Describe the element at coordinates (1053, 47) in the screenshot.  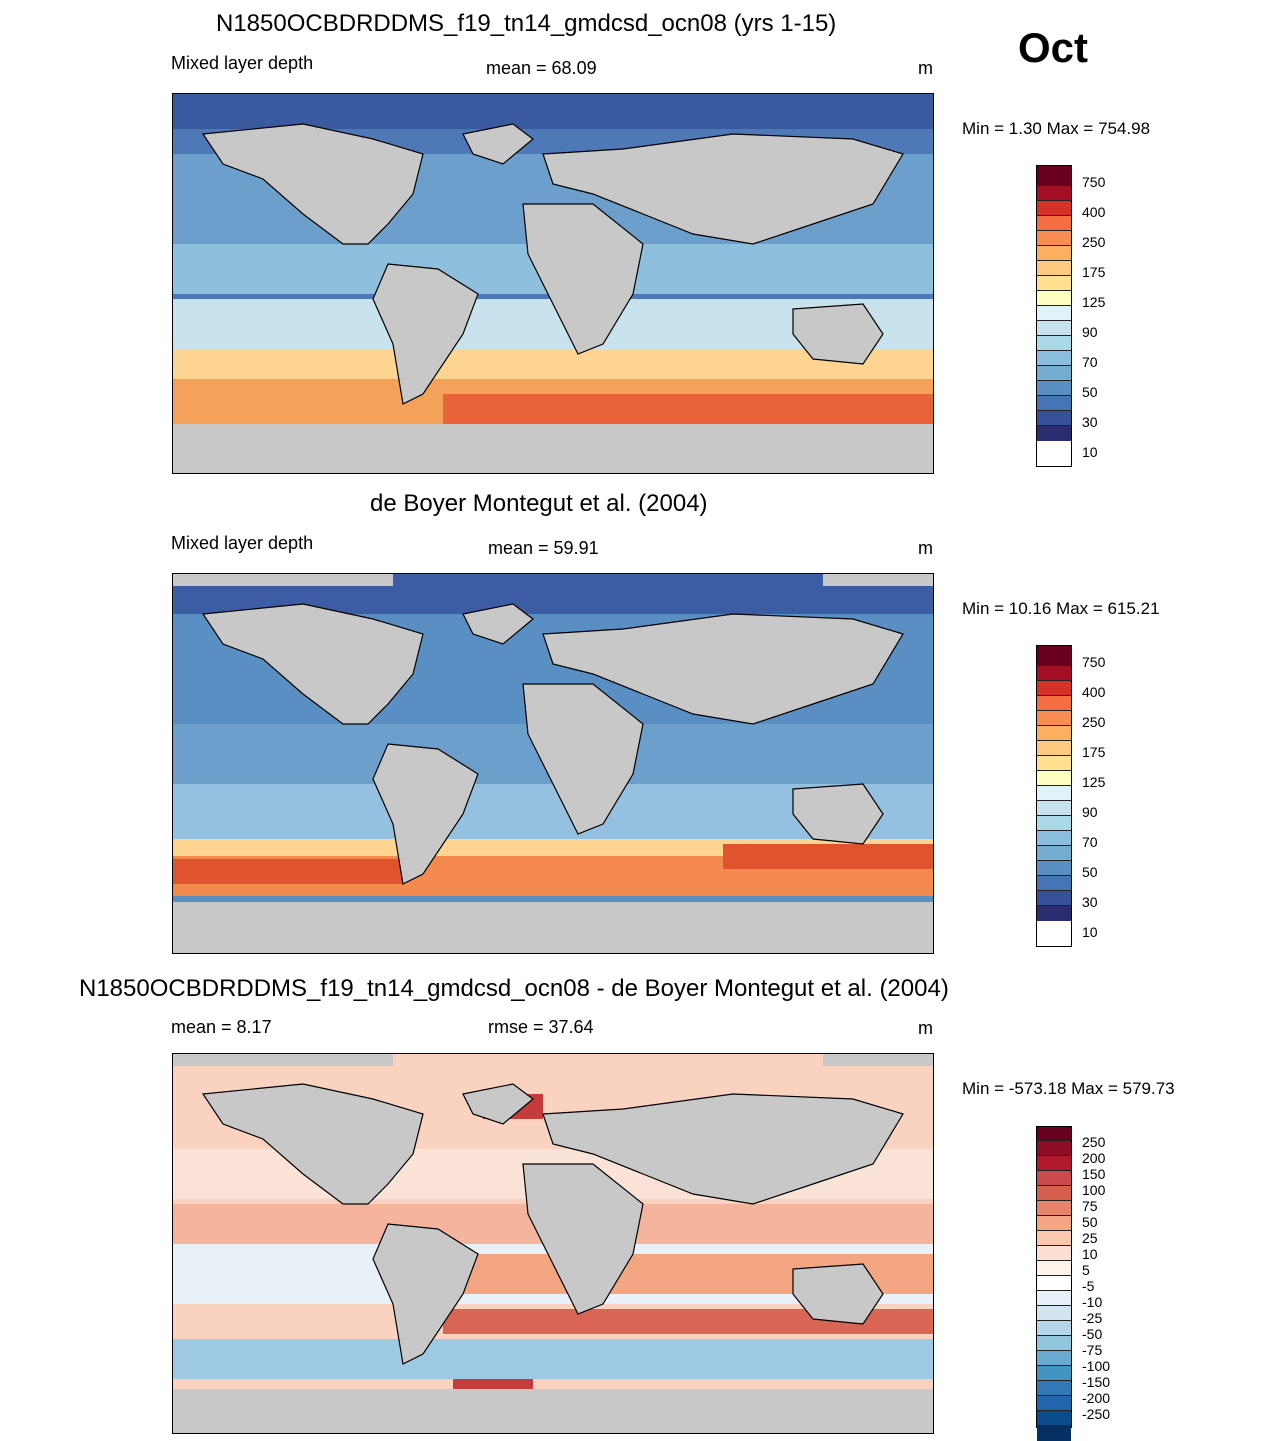
I see `month-label: Oct` at that location.